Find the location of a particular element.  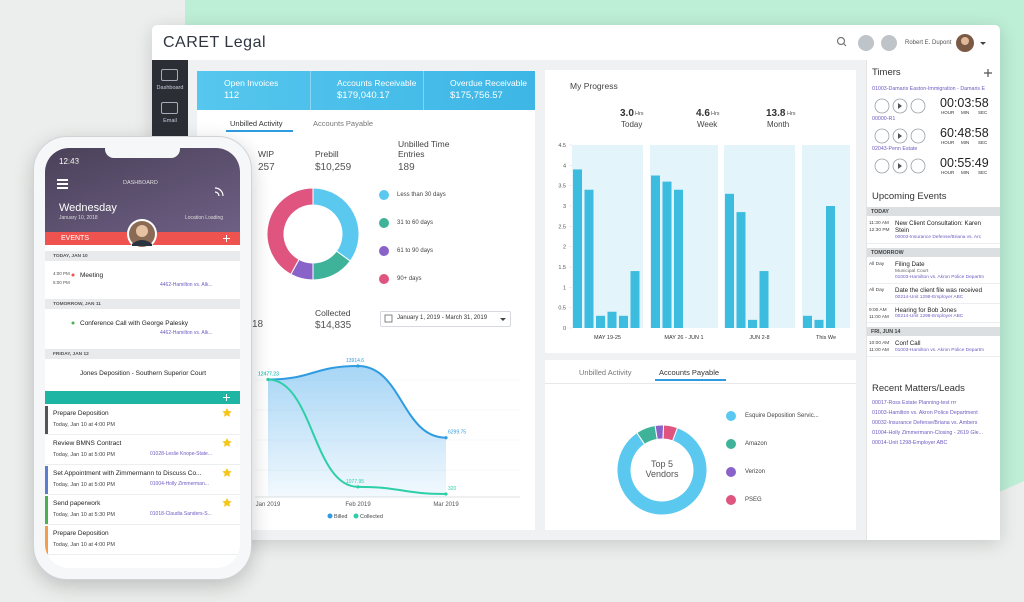

event-matter: 00003-Insurance Defense/Briana vs. Arc is located at coordinates (938, 237).